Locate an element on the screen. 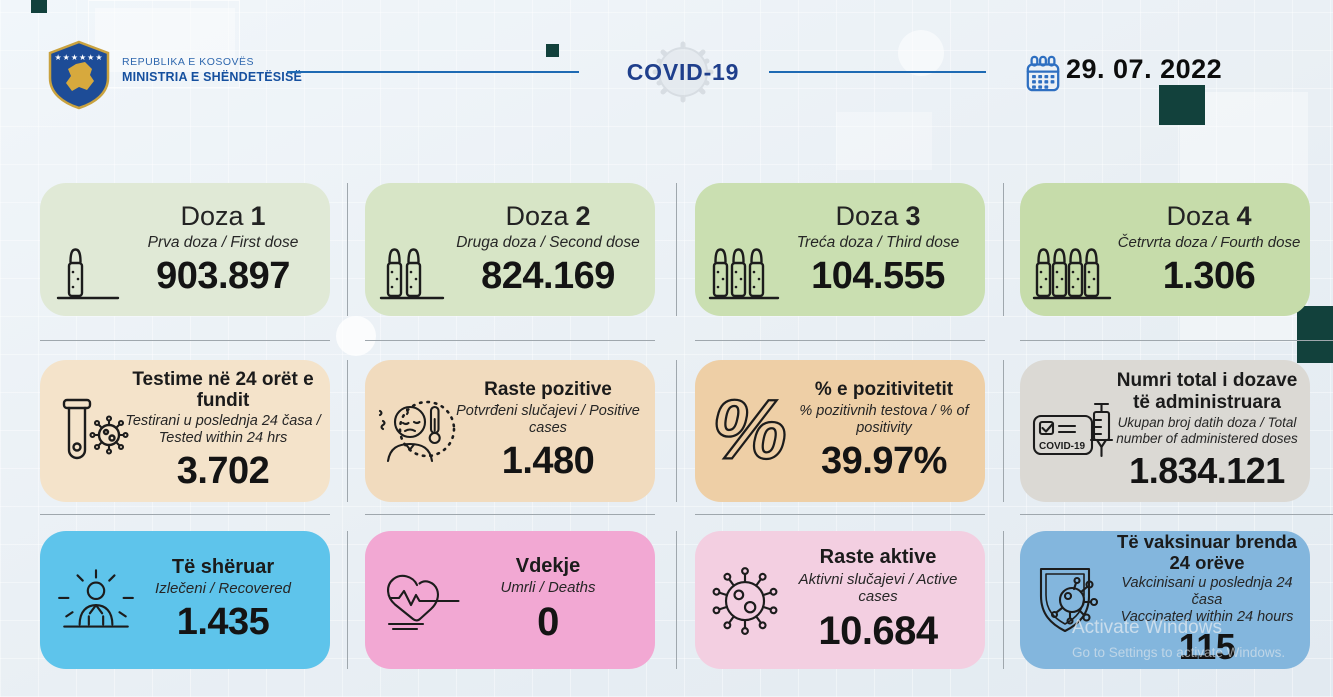  card-title: Të vaksinuar brenda 24 orëve is located at coordinates (1207, 552).